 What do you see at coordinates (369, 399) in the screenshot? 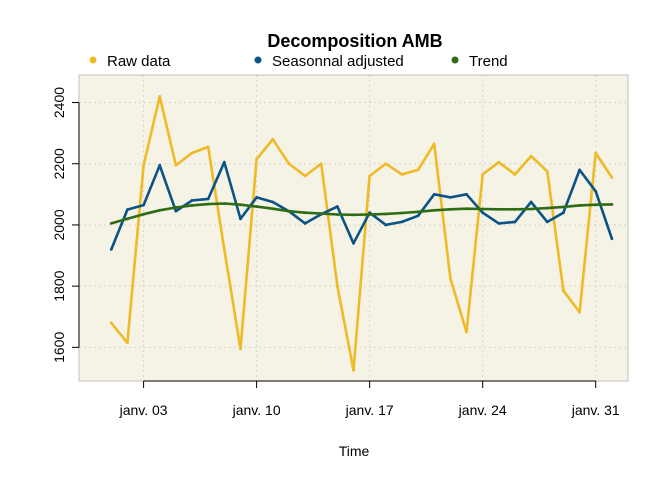
I see `x-axis: janv. 03 janv. 10 janv. 17 janv. 24 janv. 31` at bounding box center [369, 399].